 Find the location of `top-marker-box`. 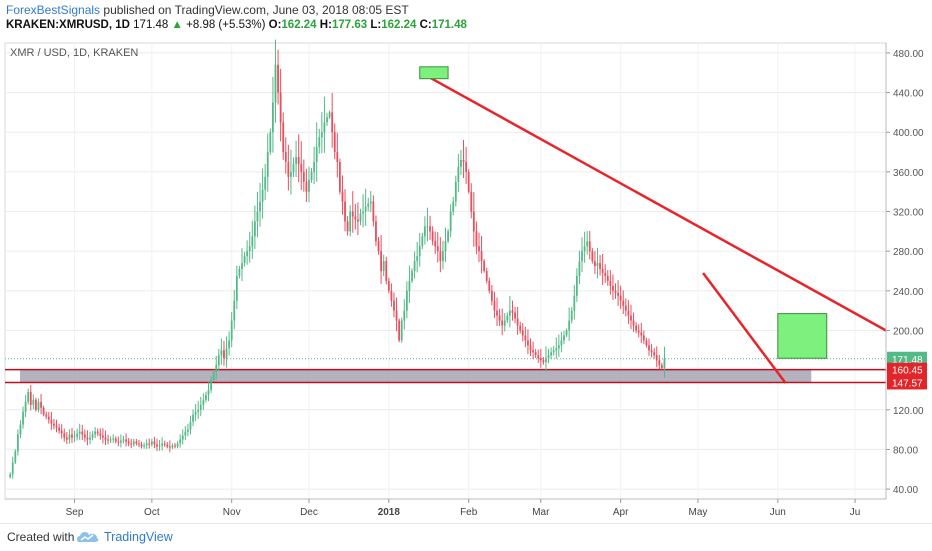

top-marker-box is located at coordinates (434, 73).